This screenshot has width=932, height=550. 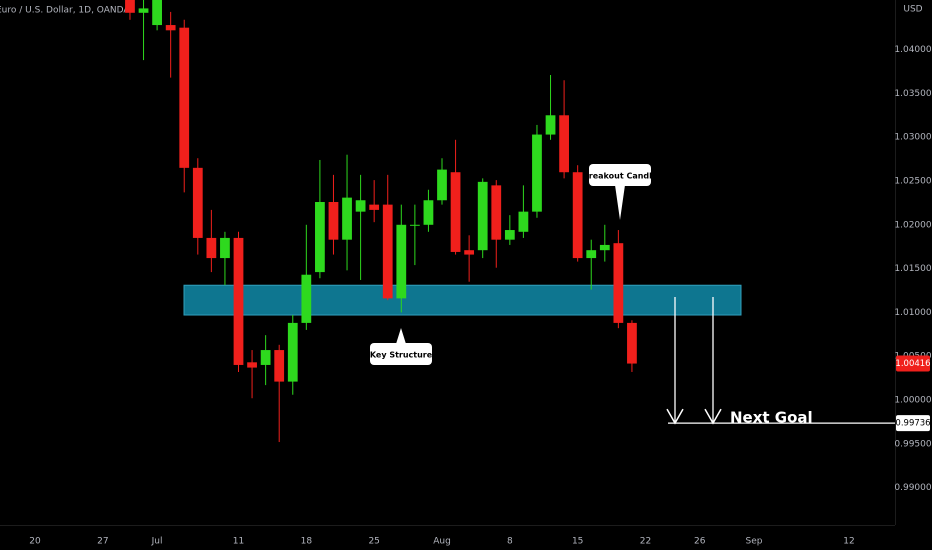 What do you see at coordinates (848, 542) in the screenshot?
I see `x-tick-label: 12` at bounding box center [848, 542].